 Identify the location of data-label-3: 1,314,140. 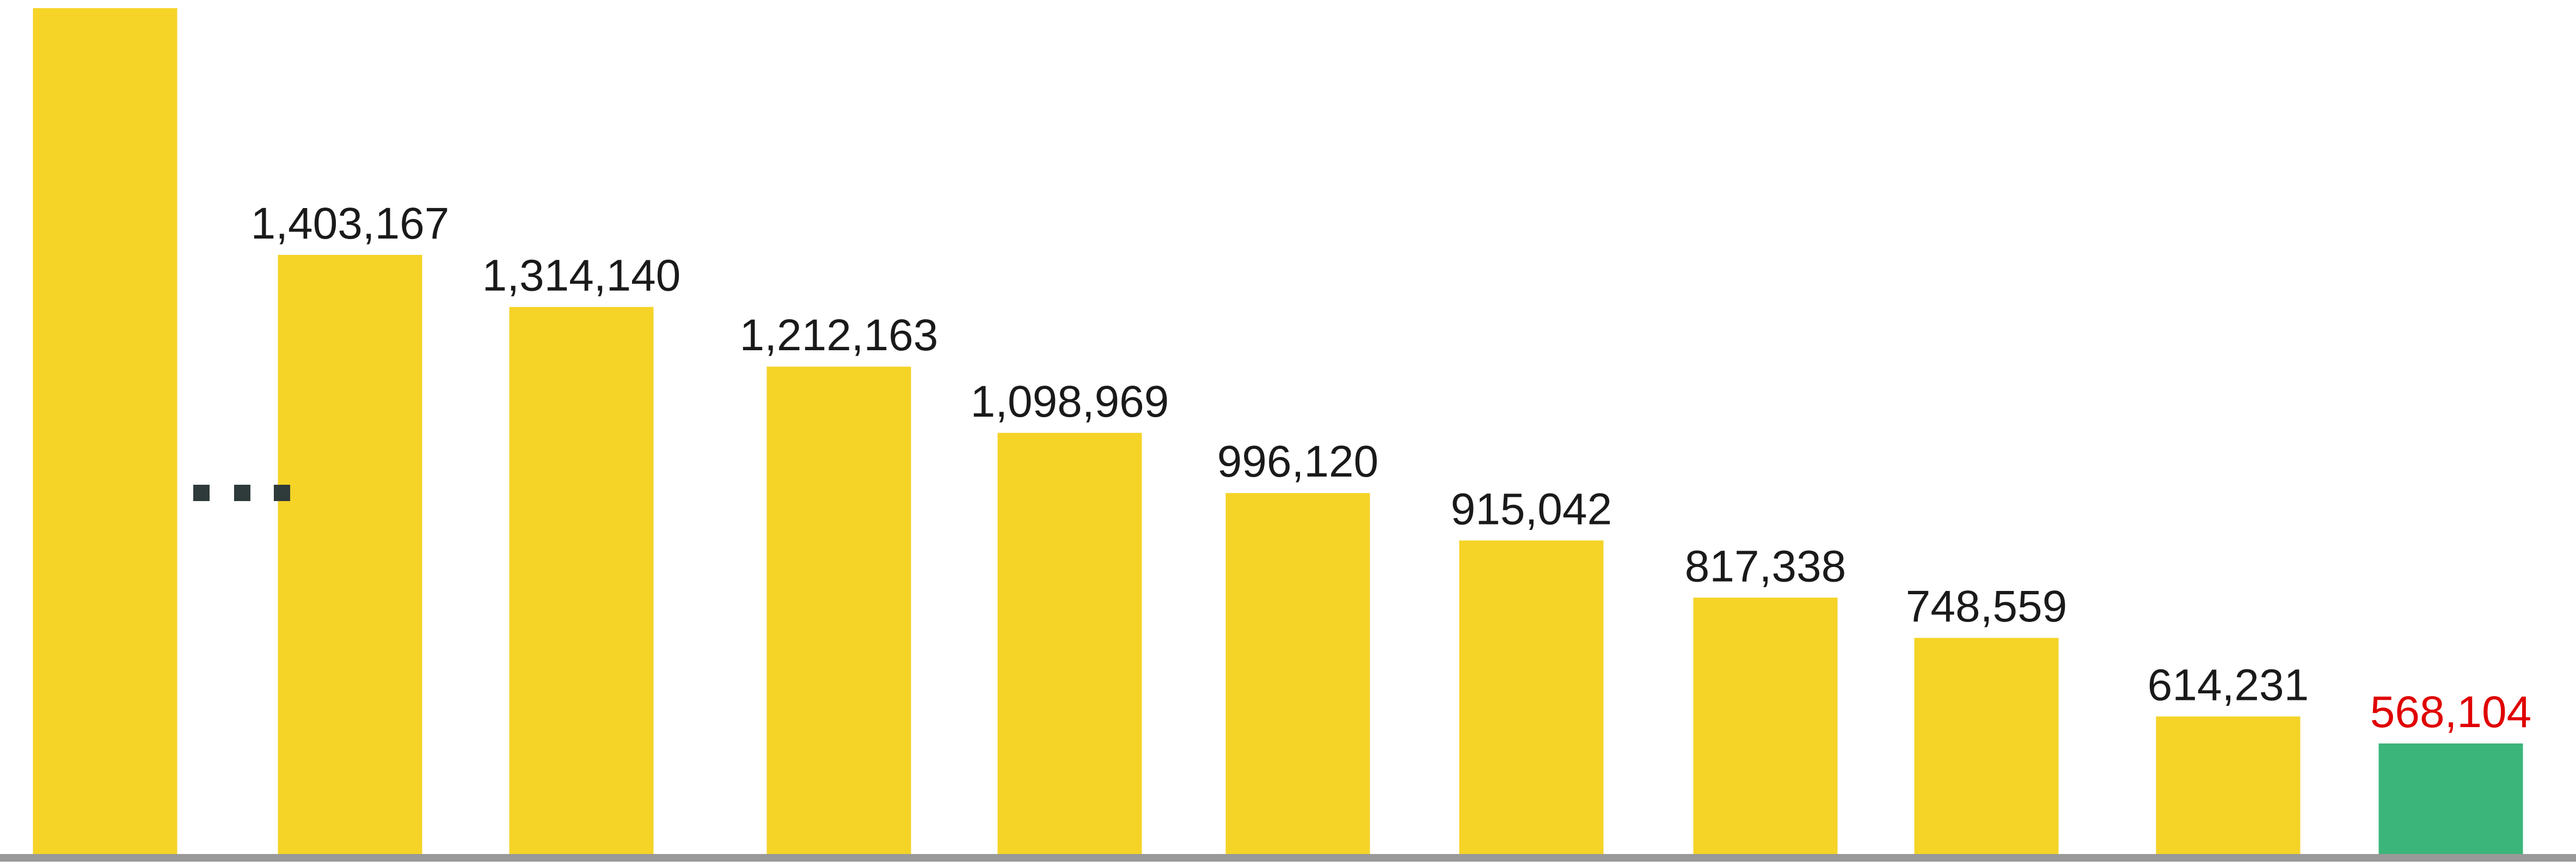
(581, 276).